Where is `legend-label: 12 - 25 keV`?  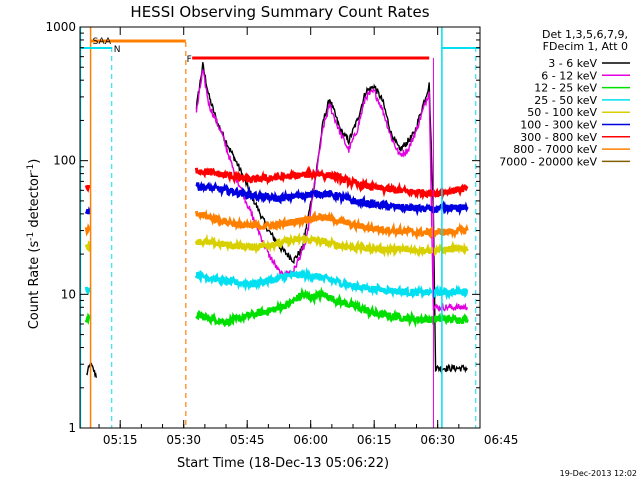 legend-label: 12 - 25 keV is located at coordinates (565, 88).